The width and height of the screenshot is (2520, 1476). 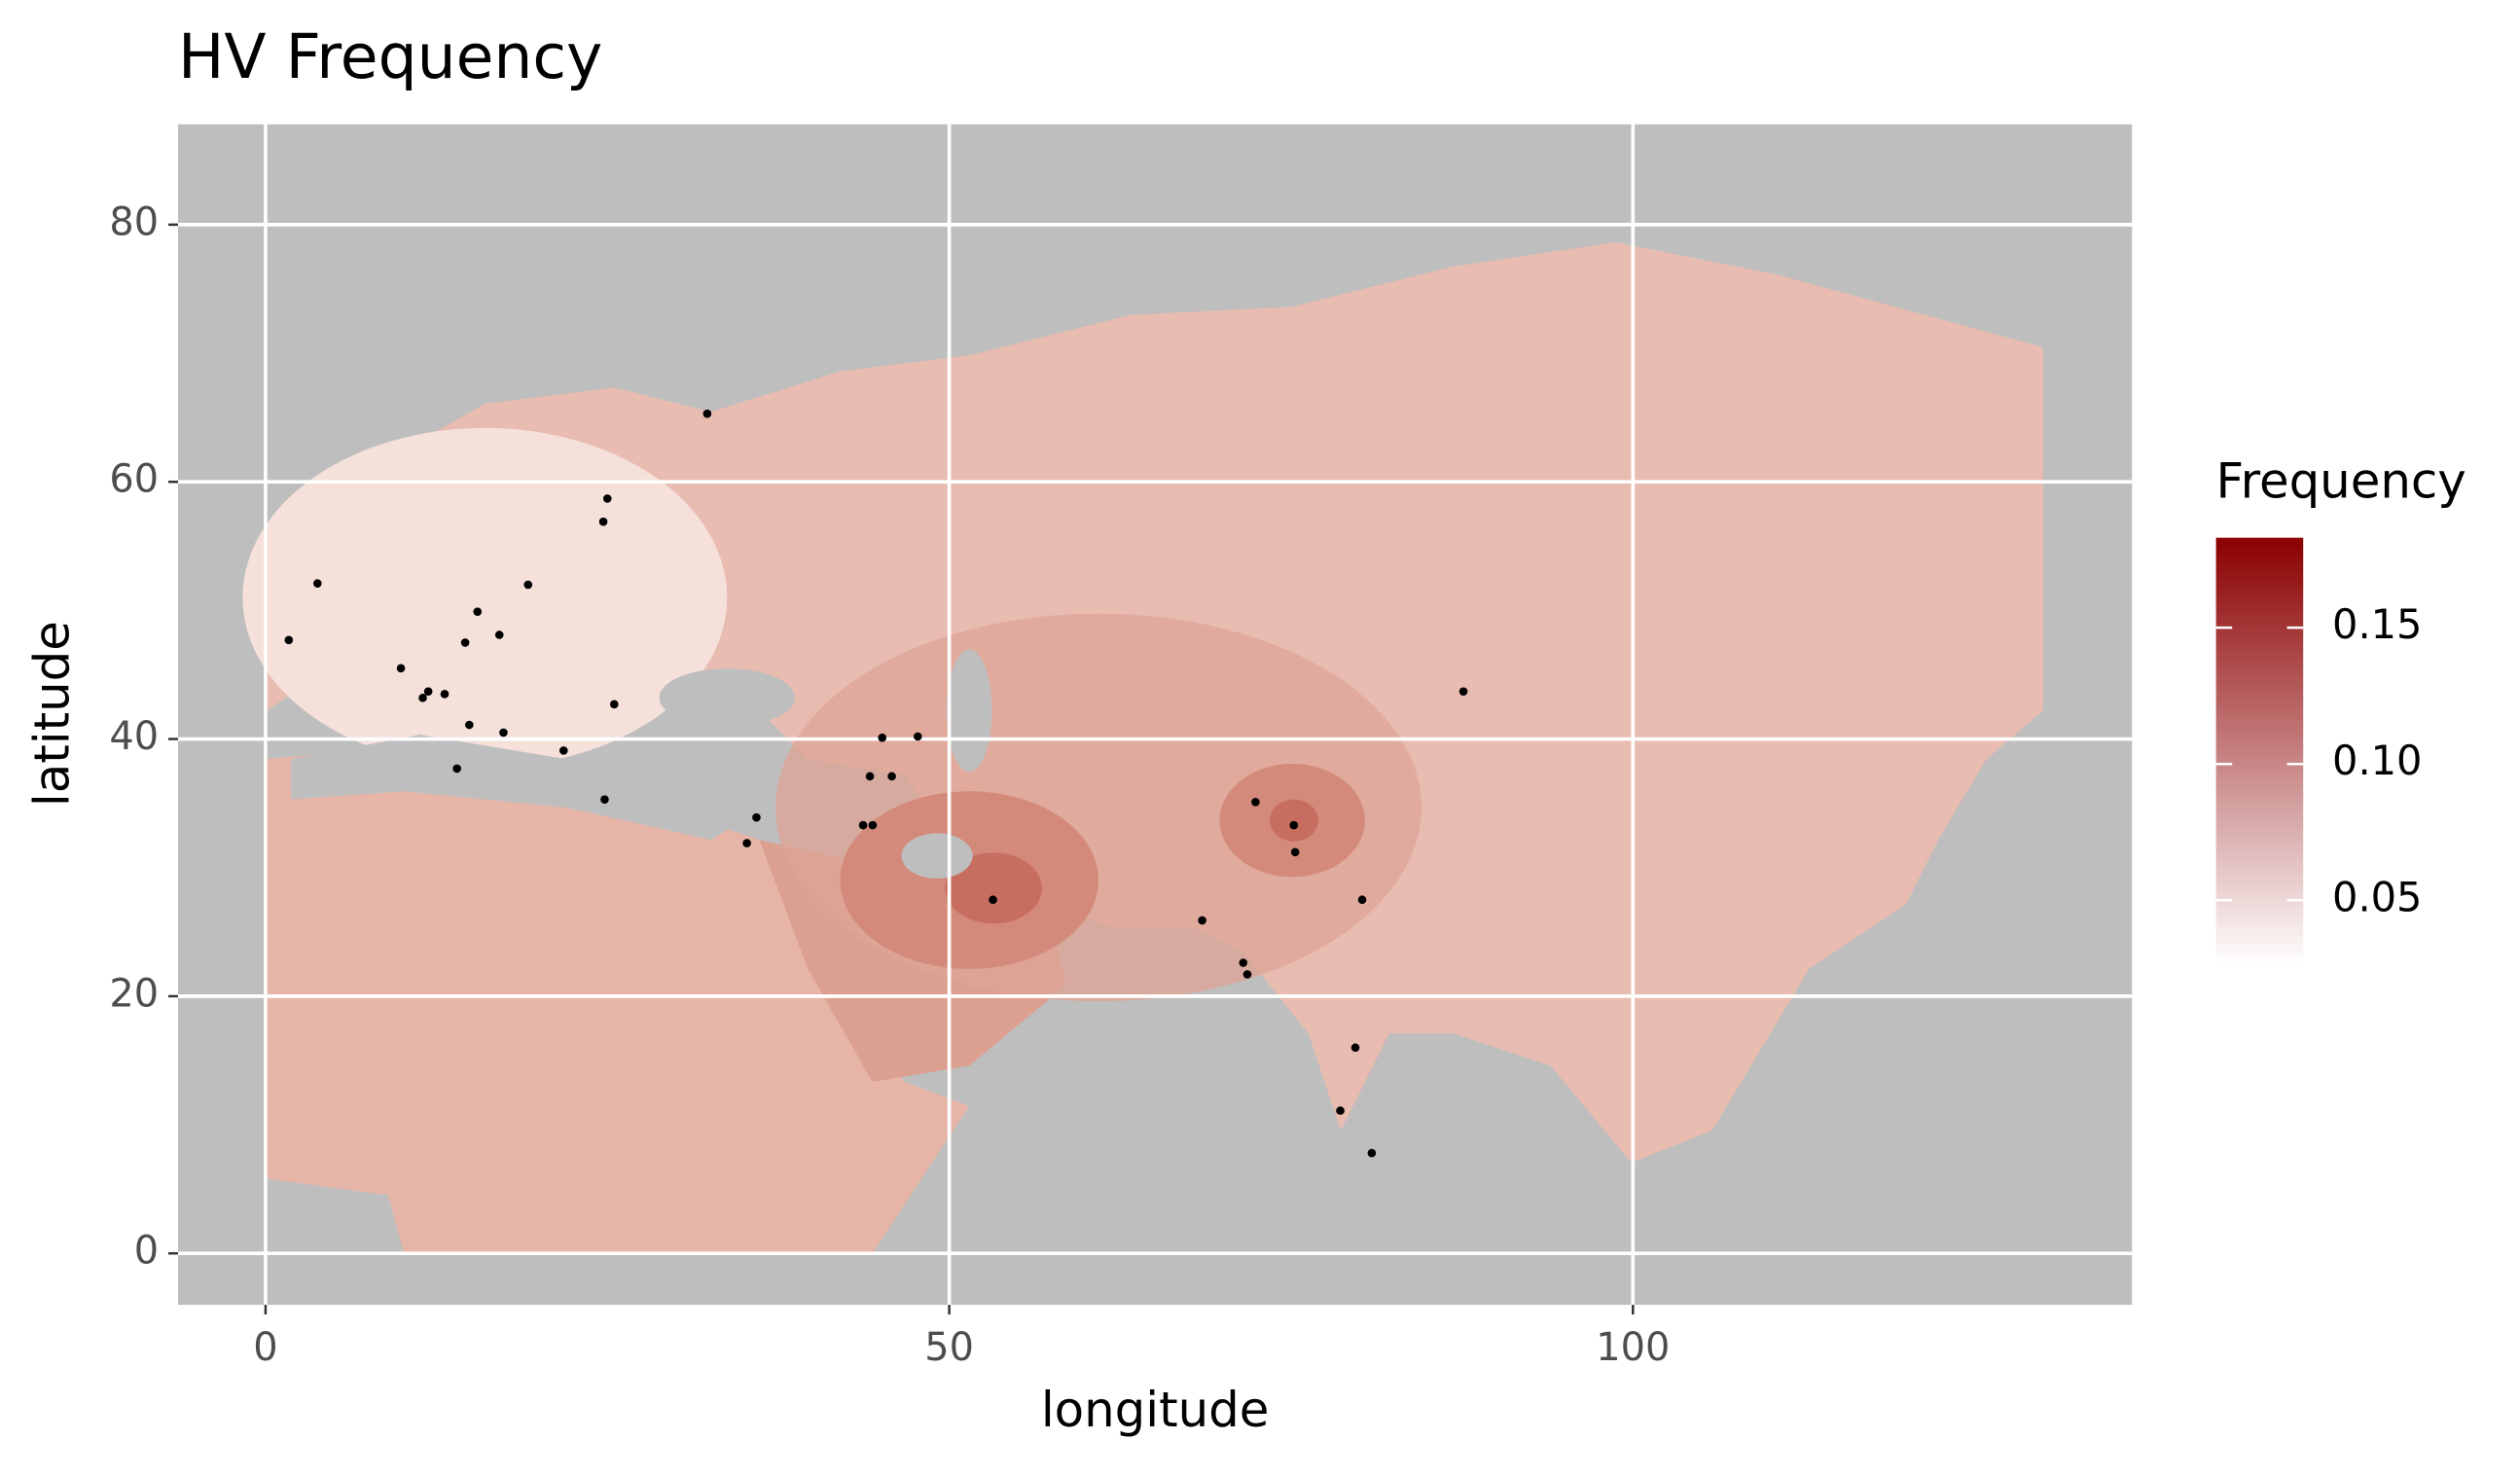 I want to click on color-bar, so click(x=2259, y=751).